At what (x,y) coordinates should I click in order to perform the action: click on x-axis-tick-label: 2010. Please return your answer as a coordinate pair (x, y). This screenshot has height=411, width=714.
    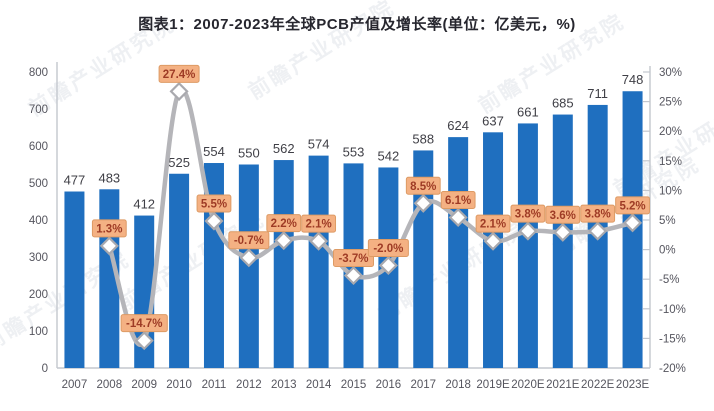
    Looking at the image, I should click on (179, 385).